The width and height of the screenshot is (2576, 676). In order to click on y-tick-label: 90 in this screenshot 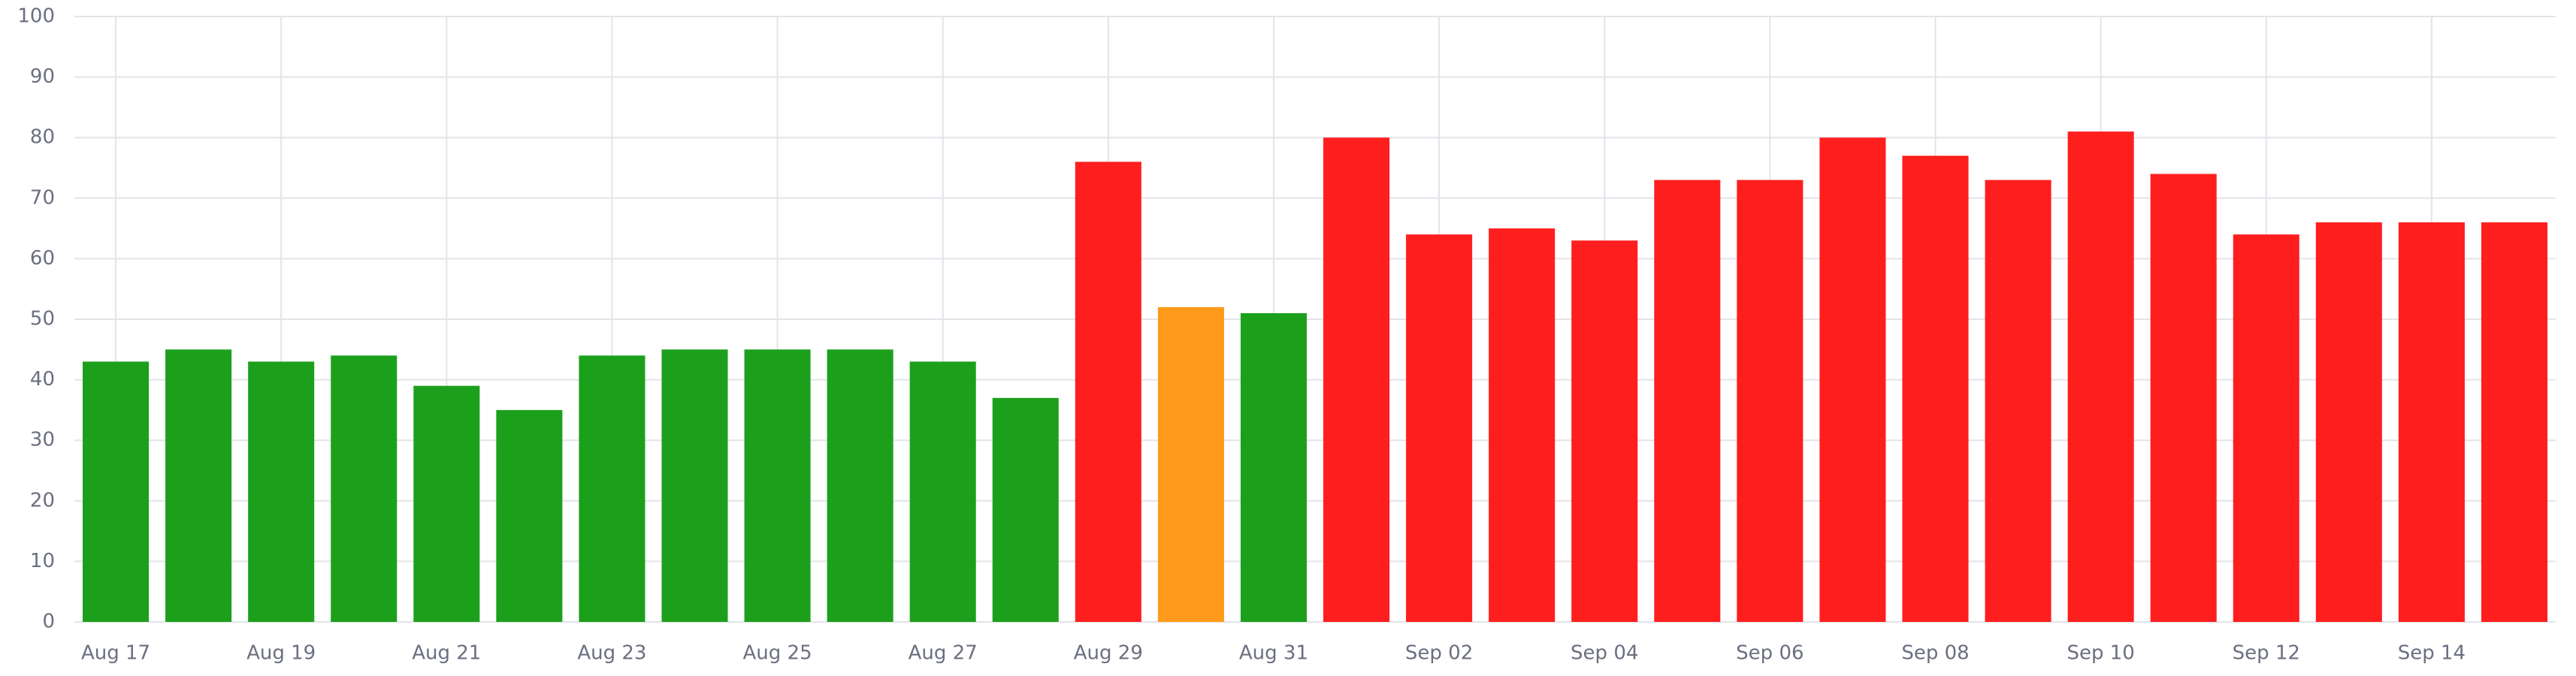, I will do `click(43, 76)`.